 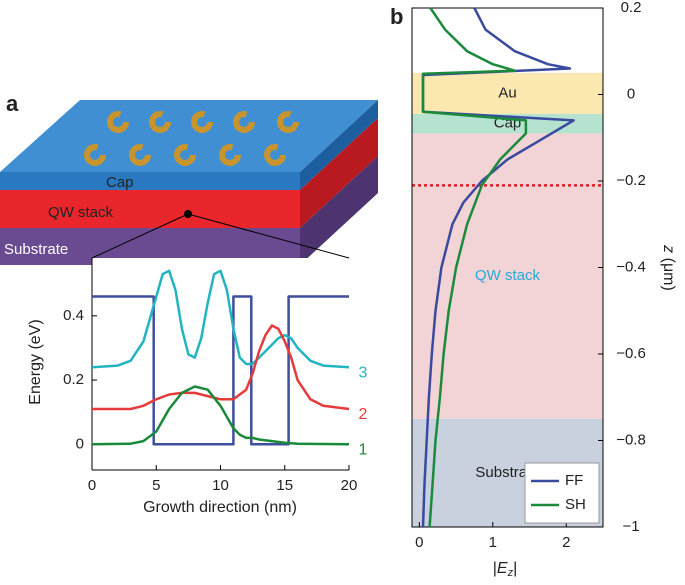 I want to click on y-tick-label: 0.4, so click(x=73, y=315).